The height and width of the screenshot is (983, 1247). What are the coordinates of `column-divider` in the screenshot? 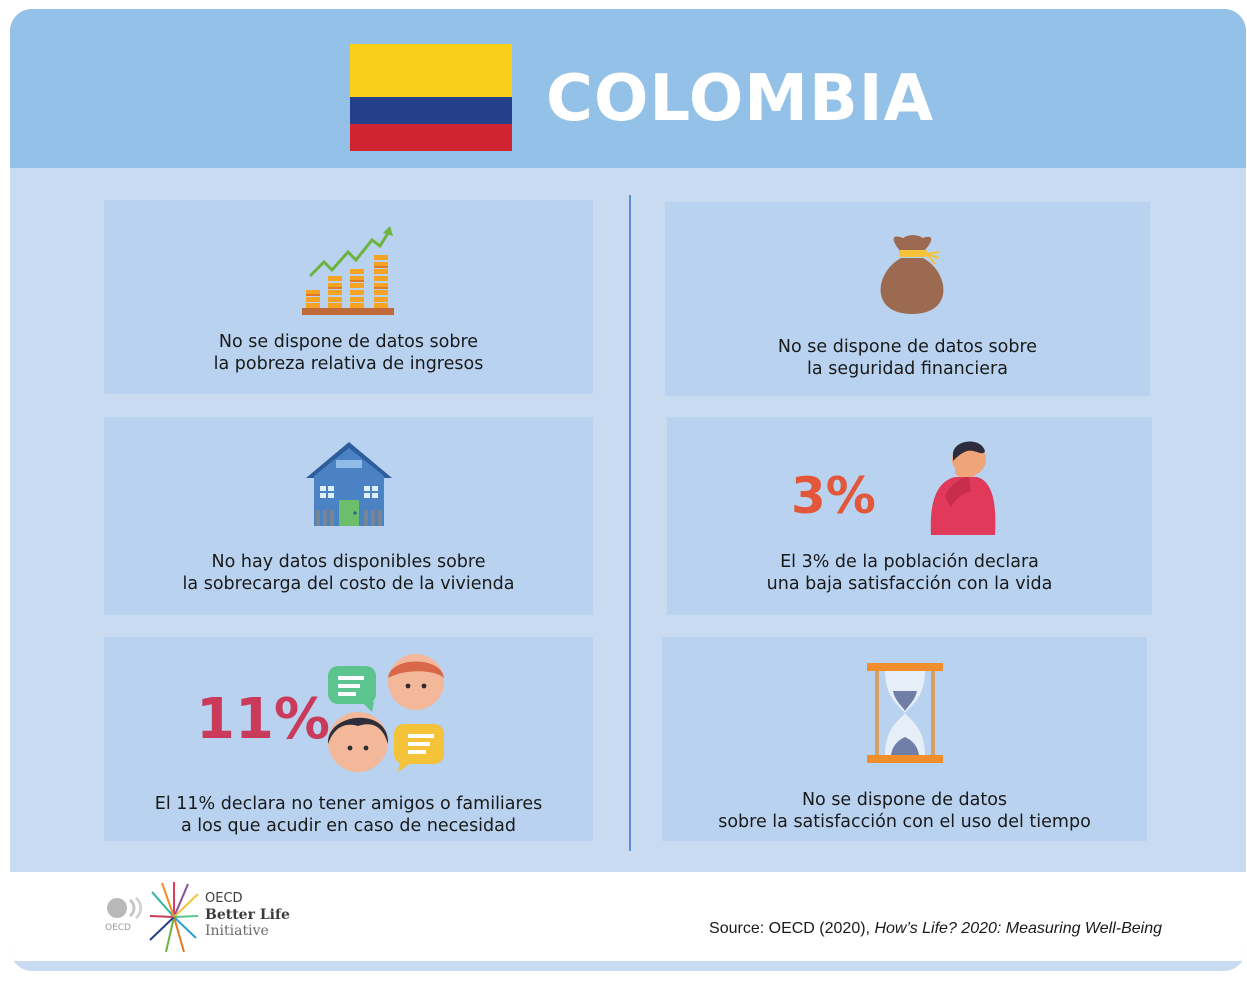 It's located at (630, 523).